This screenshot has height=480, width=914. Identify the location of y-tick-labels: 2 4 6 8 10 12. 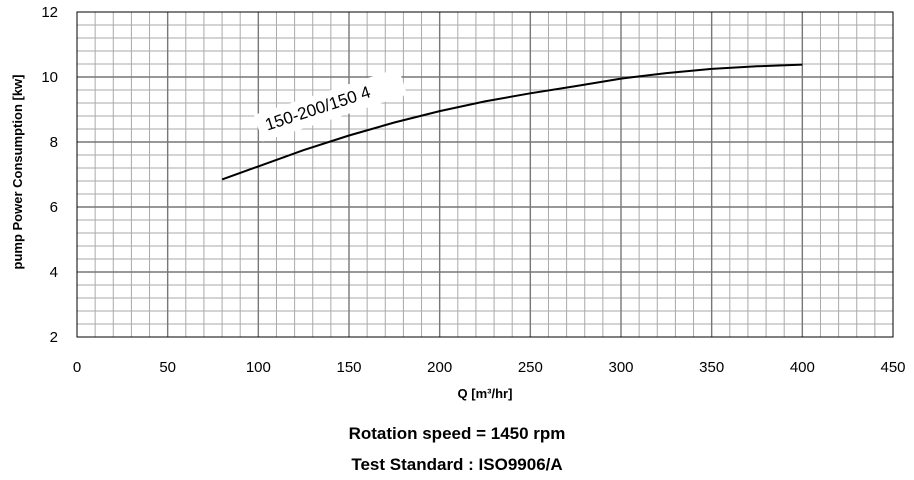
(49, 175).